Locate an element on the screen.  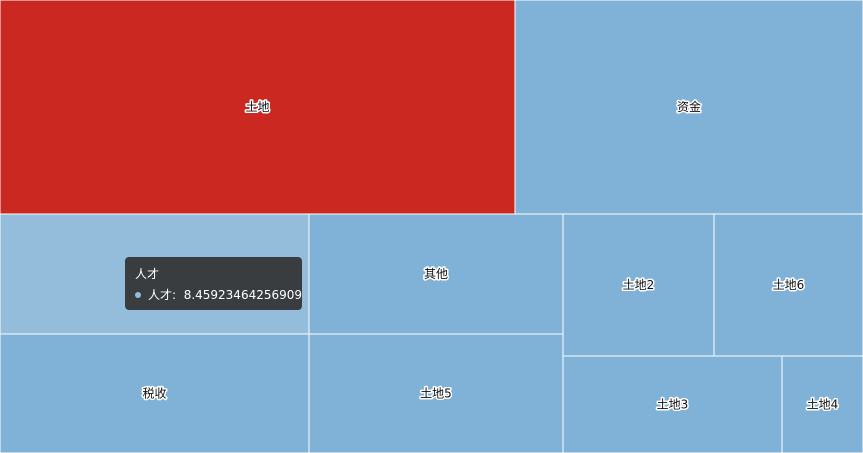
tile-7-label: 土地6 is located at coordinates (789, 285).